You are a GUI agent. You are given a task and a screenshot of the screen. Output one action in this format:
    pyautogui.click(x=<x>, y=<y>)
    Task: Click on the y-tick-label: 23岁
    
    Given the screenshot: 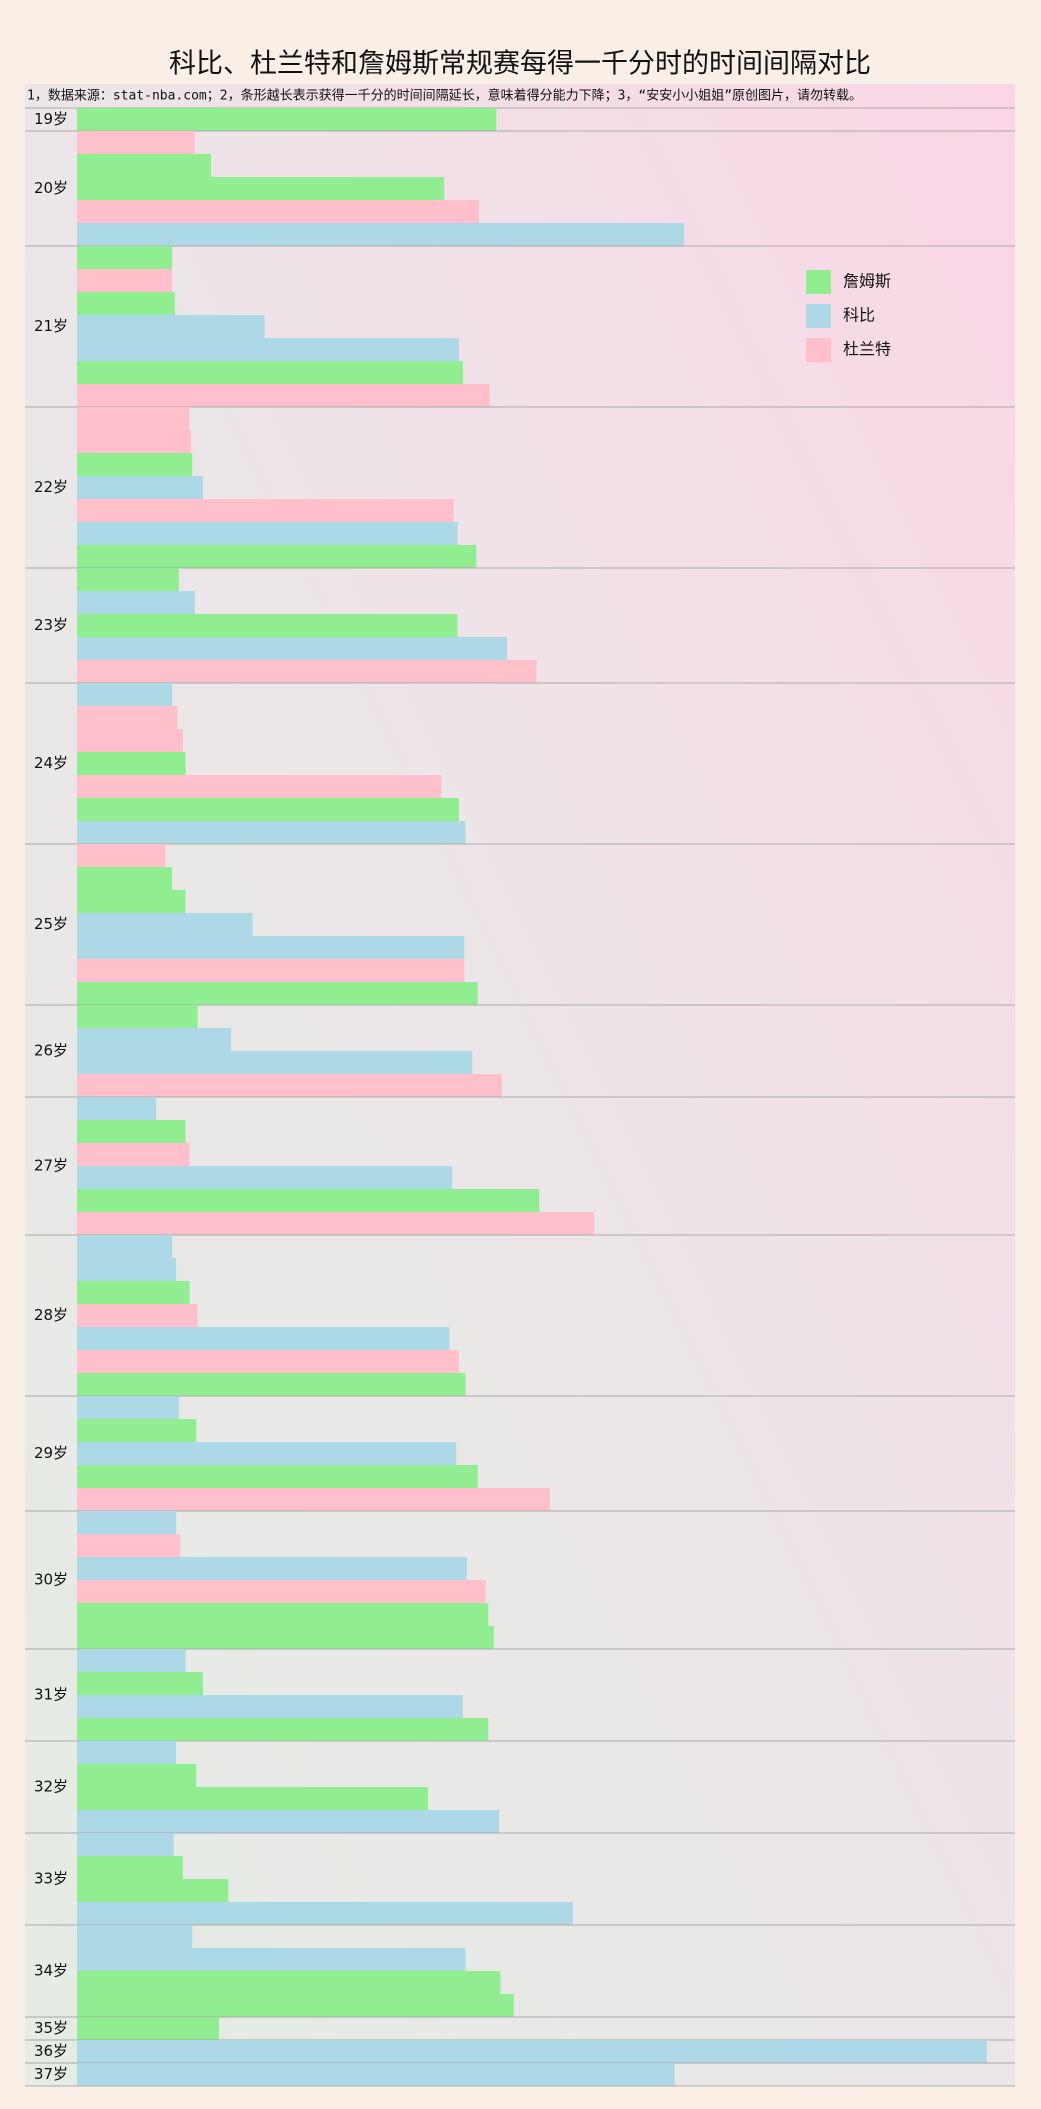 What is the action you would take?
    pyautogui.click(x=51, y=625)
    